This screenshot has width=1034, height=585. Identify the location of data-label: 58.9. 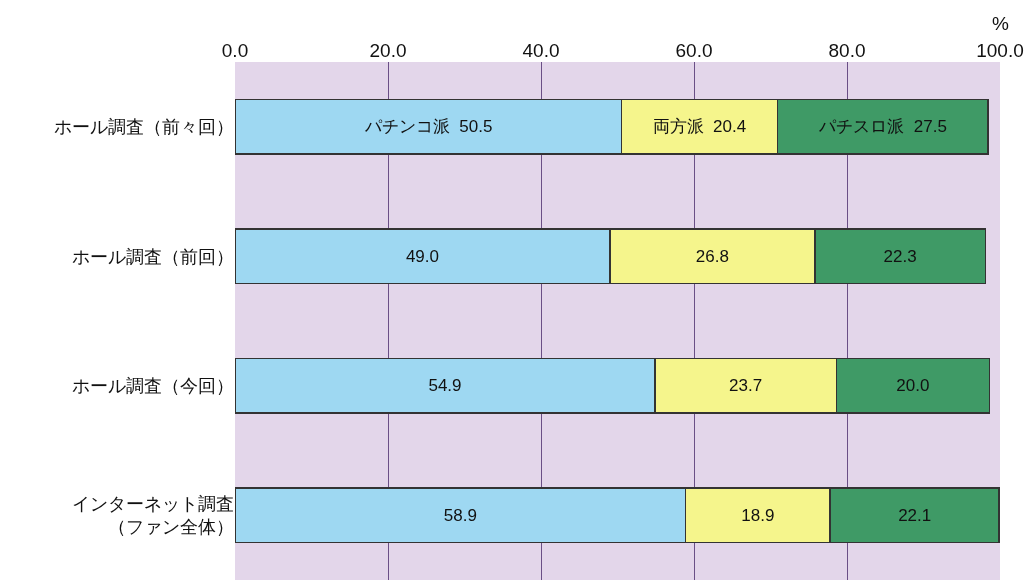
(460, 515).